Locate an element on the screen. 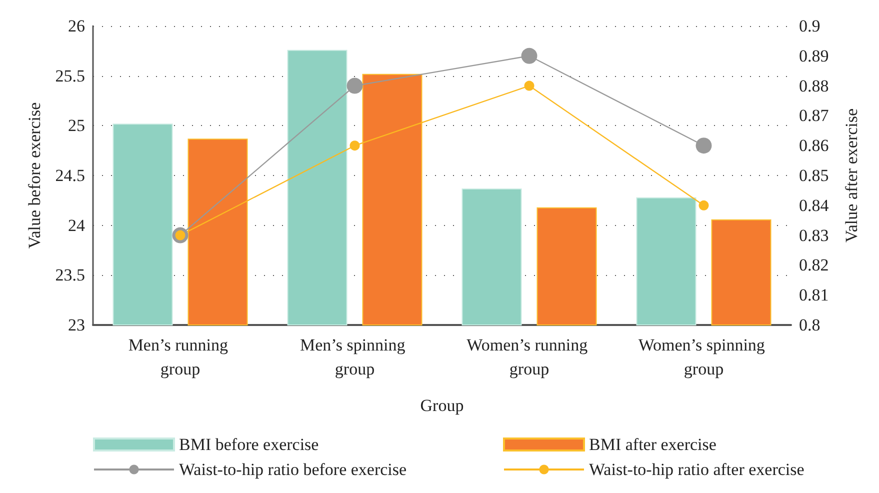  y2-axis-title: Value after exercise is located at coordinates (851, 175).